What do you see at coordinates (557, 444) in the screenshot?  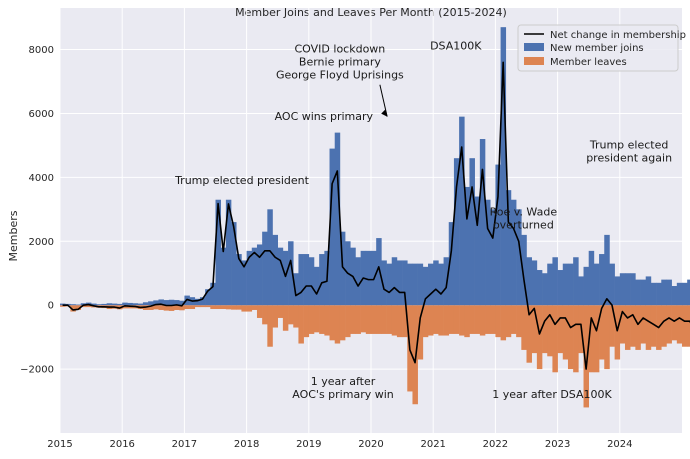 I see `x-tick-label: 2023` at bounding box center [557, 444].